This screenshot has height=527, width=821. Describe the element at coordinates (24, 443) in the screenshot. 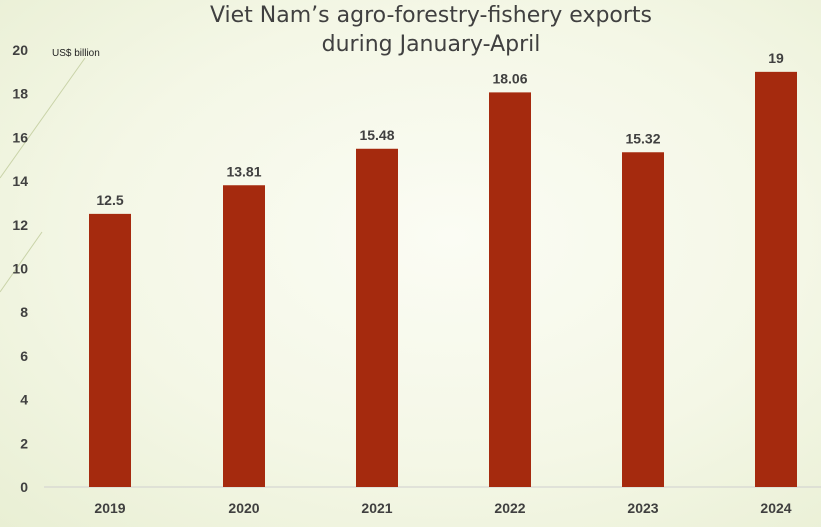

I see `y-tick-label: 2` at that location.